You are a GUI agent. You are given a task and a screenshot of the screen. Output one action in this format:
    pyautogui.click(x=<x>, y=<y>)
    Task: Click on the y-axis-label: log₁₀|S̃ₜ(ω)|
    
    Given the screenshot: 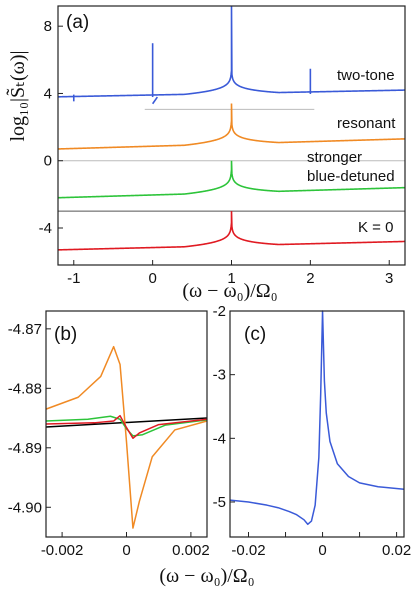 What is the action you would take?
    pyautogui.click(x=17, y=95)
    